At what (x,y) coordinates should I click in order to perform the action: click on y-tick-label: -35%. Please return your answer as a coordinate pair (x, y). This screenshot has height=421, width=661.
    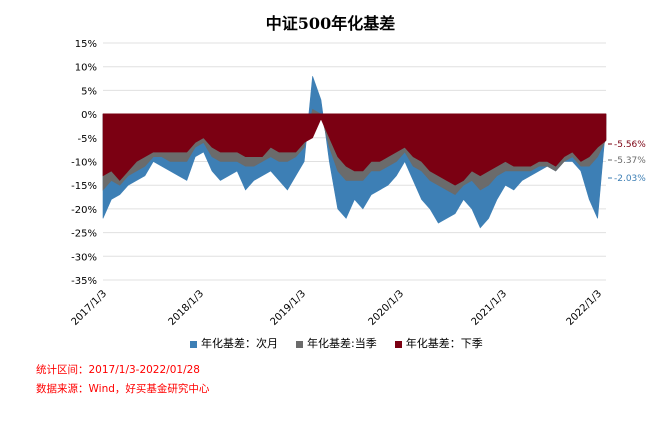
    Looking at the image, I should click on (84, 281).